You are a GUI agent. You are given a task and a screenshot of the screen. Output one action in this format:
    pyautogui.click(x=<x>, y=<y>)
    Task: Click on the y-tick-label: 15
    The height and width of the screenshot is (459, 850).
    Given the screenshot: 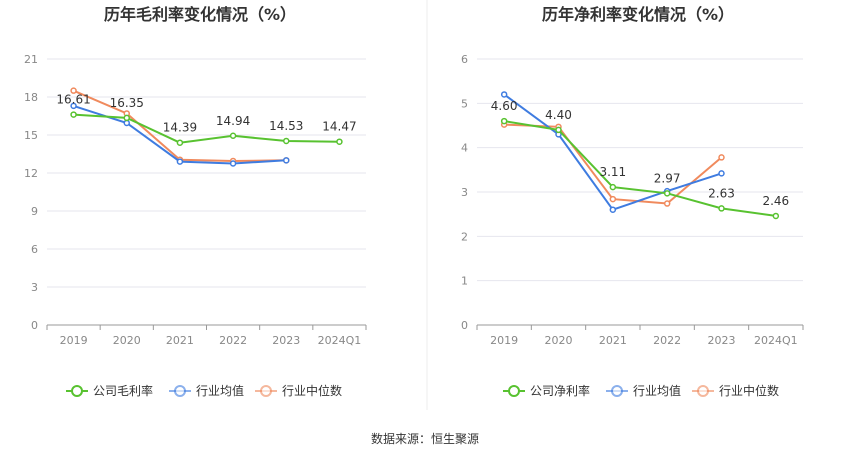 What is the action you would take?
    pyautogui.click(x=31, y=135)
    